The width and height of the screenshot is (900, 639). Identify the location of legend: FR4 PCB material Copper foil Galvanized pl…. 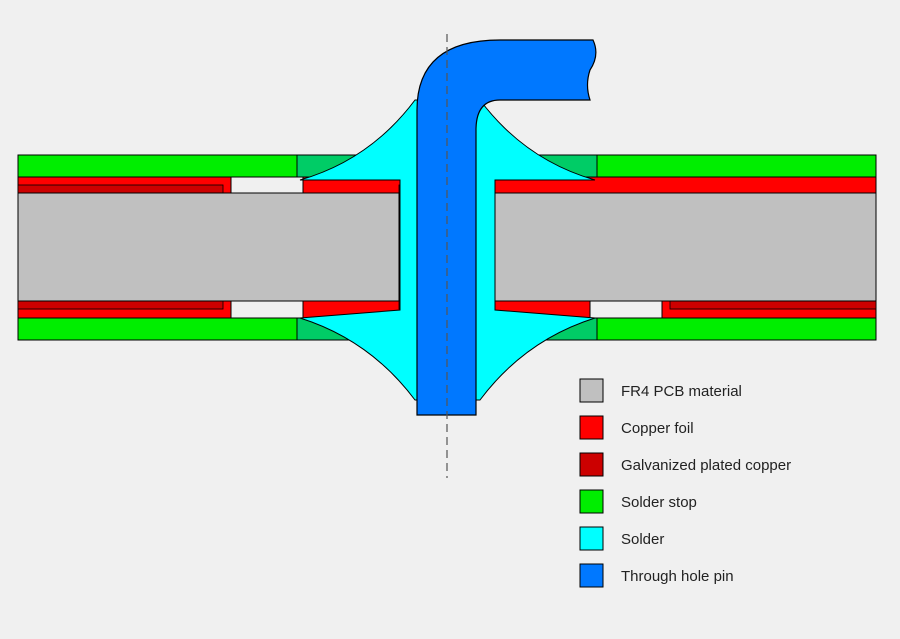
(685, 483).